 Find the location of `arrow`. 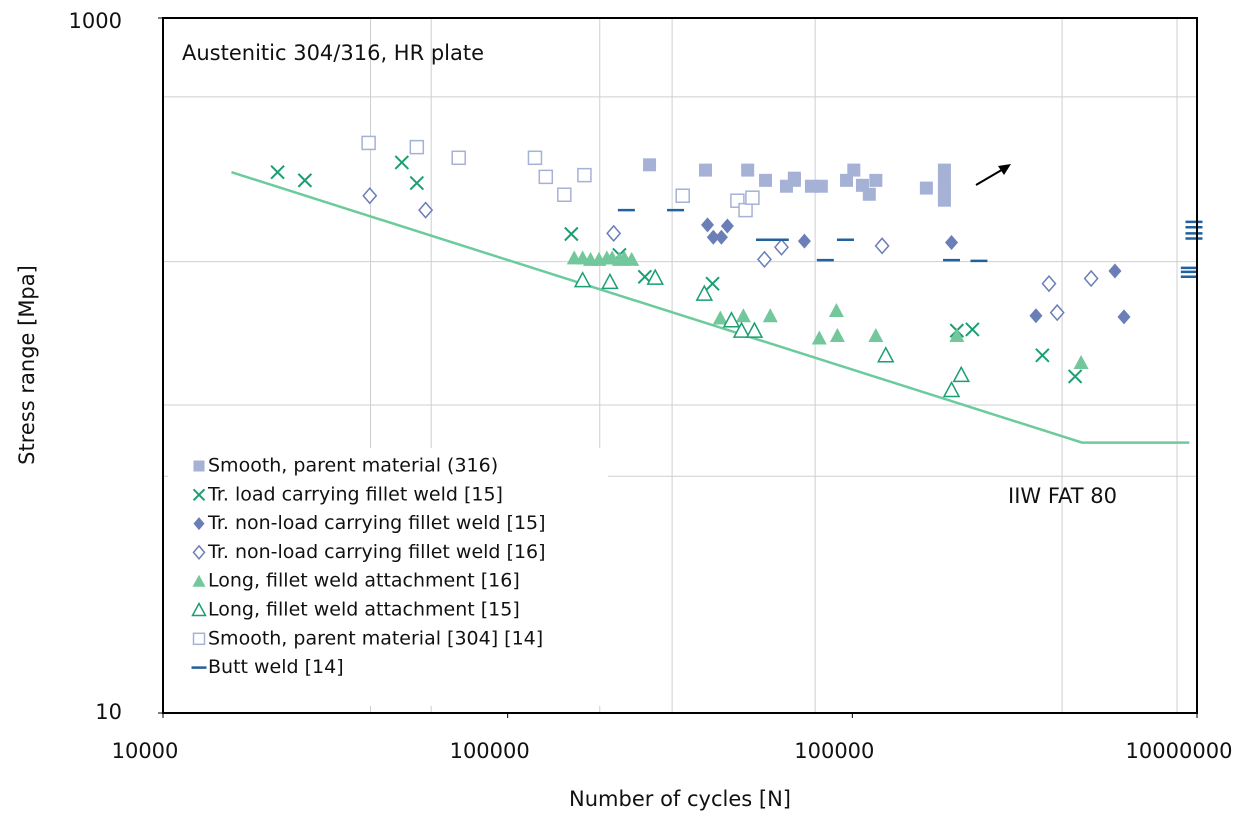

arrow is located at coordinates (990, 176).